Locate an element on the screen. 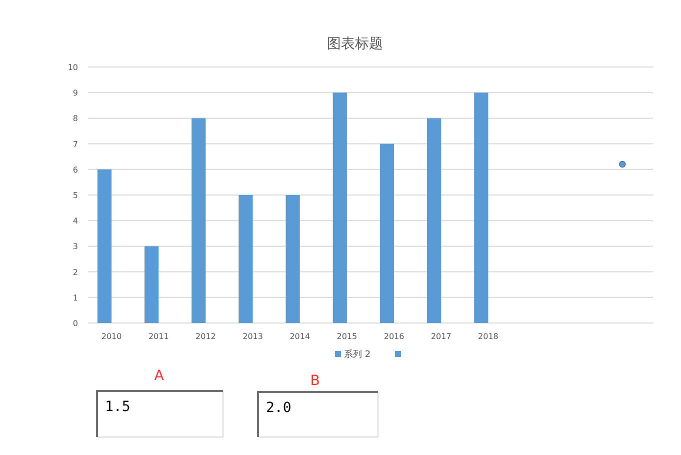 The height and width of the screenshot is (455, 681). y-tick-label: 5 is located at coordinates (75, 195).